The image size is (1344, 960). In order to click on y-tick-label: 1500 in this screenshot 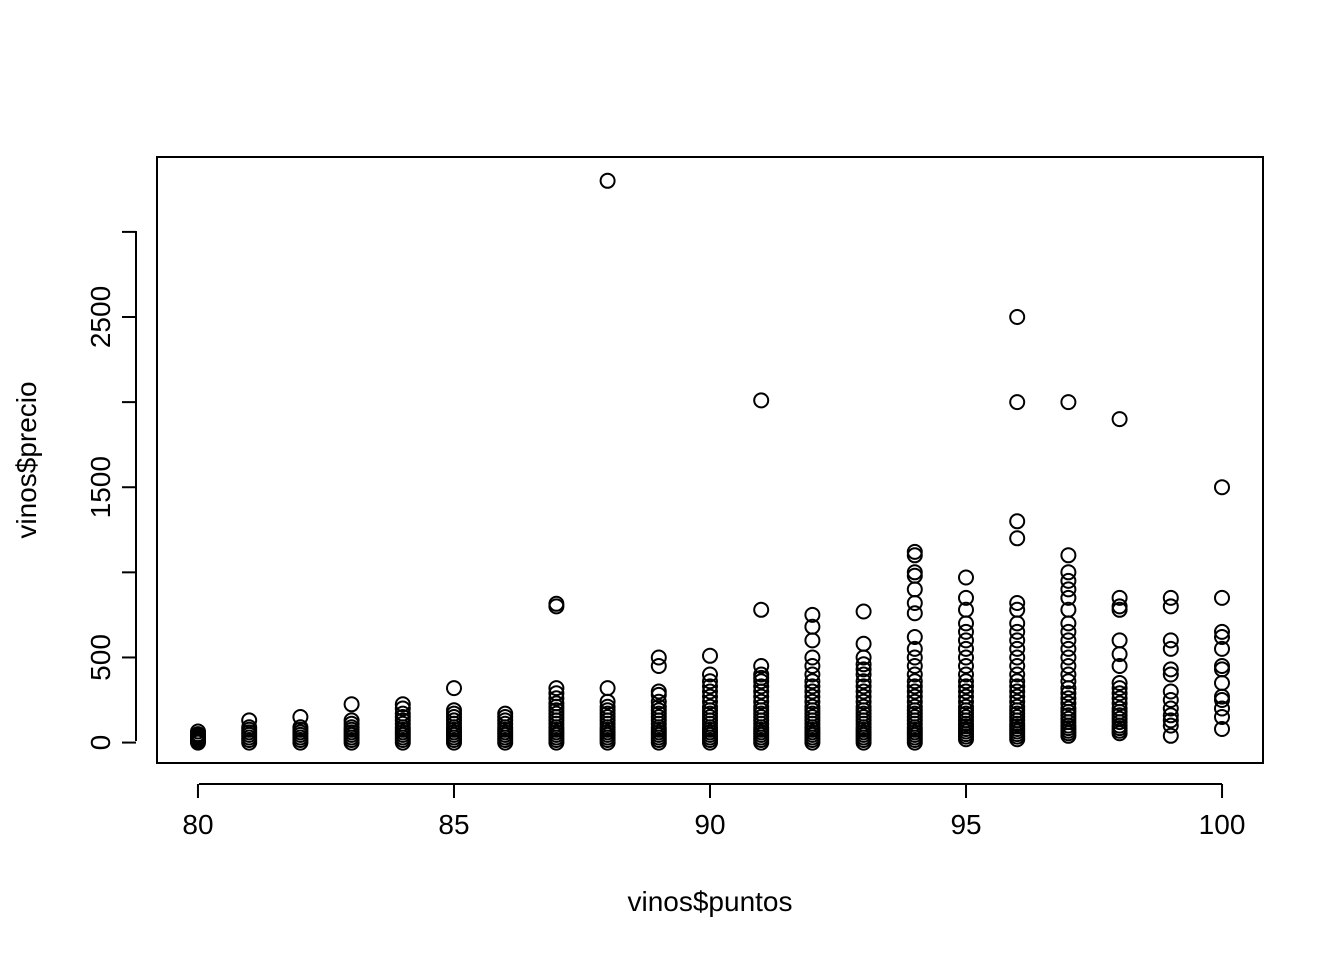, I will do `click(100, 487)`.